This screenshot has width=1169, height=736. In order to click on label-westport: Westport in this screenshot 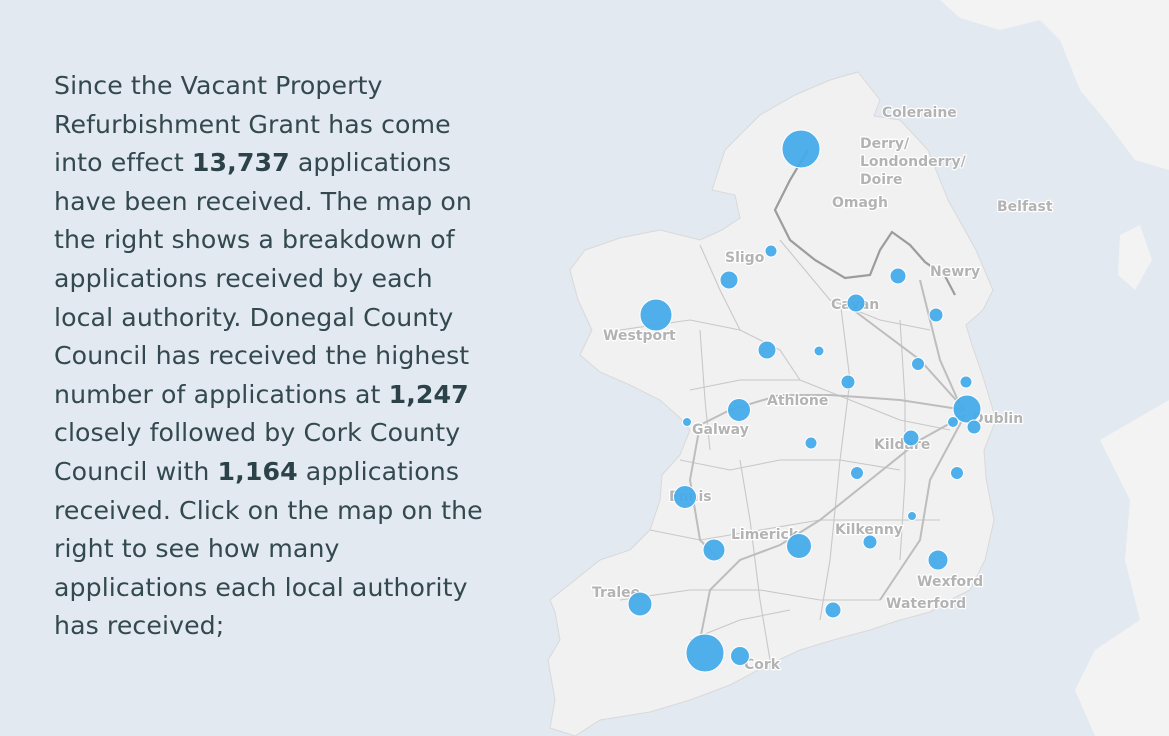, I will do `click(639, 336)`.